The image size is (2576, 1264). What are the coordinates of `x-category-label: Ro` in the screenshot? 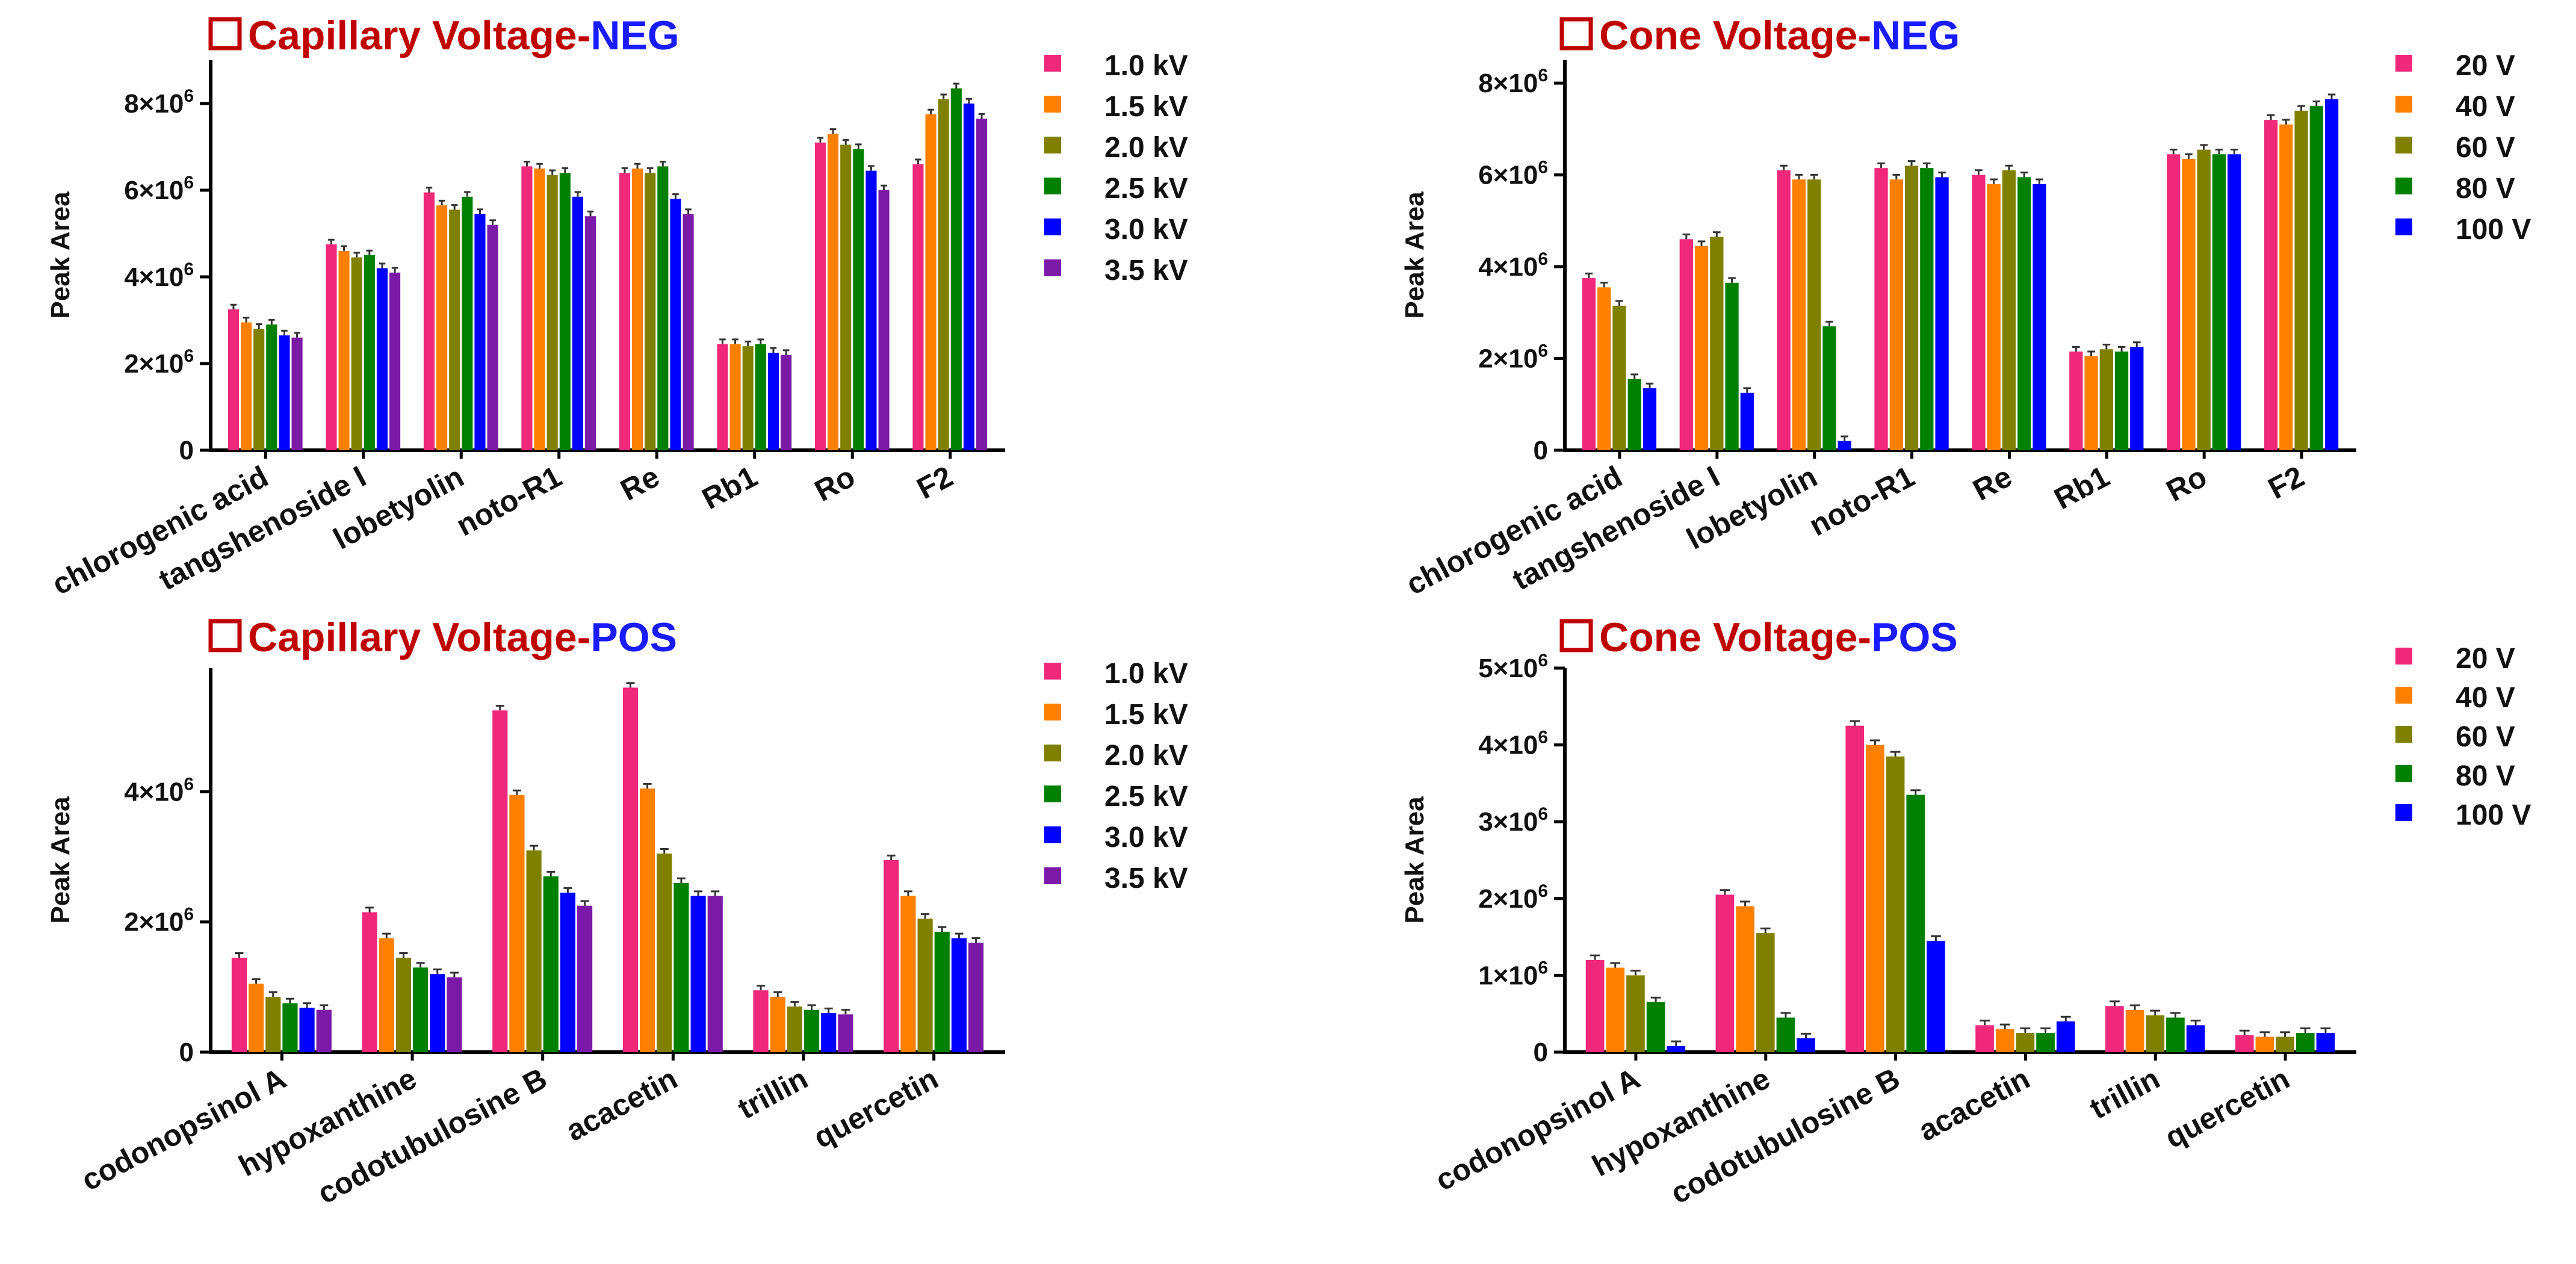 It's located at (2186, 483).